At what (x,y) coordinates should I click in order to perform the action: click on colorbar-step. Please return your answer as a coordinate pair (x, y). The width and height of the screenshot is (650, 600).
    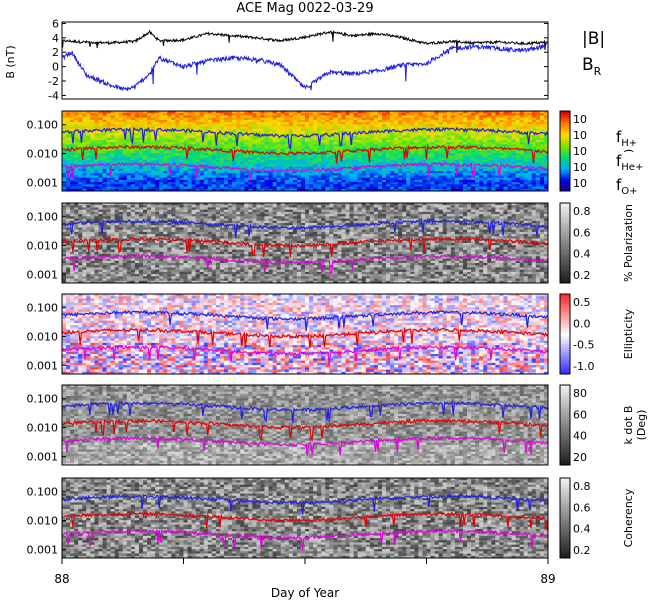
    Looking at the image, I should click on (565, 186).